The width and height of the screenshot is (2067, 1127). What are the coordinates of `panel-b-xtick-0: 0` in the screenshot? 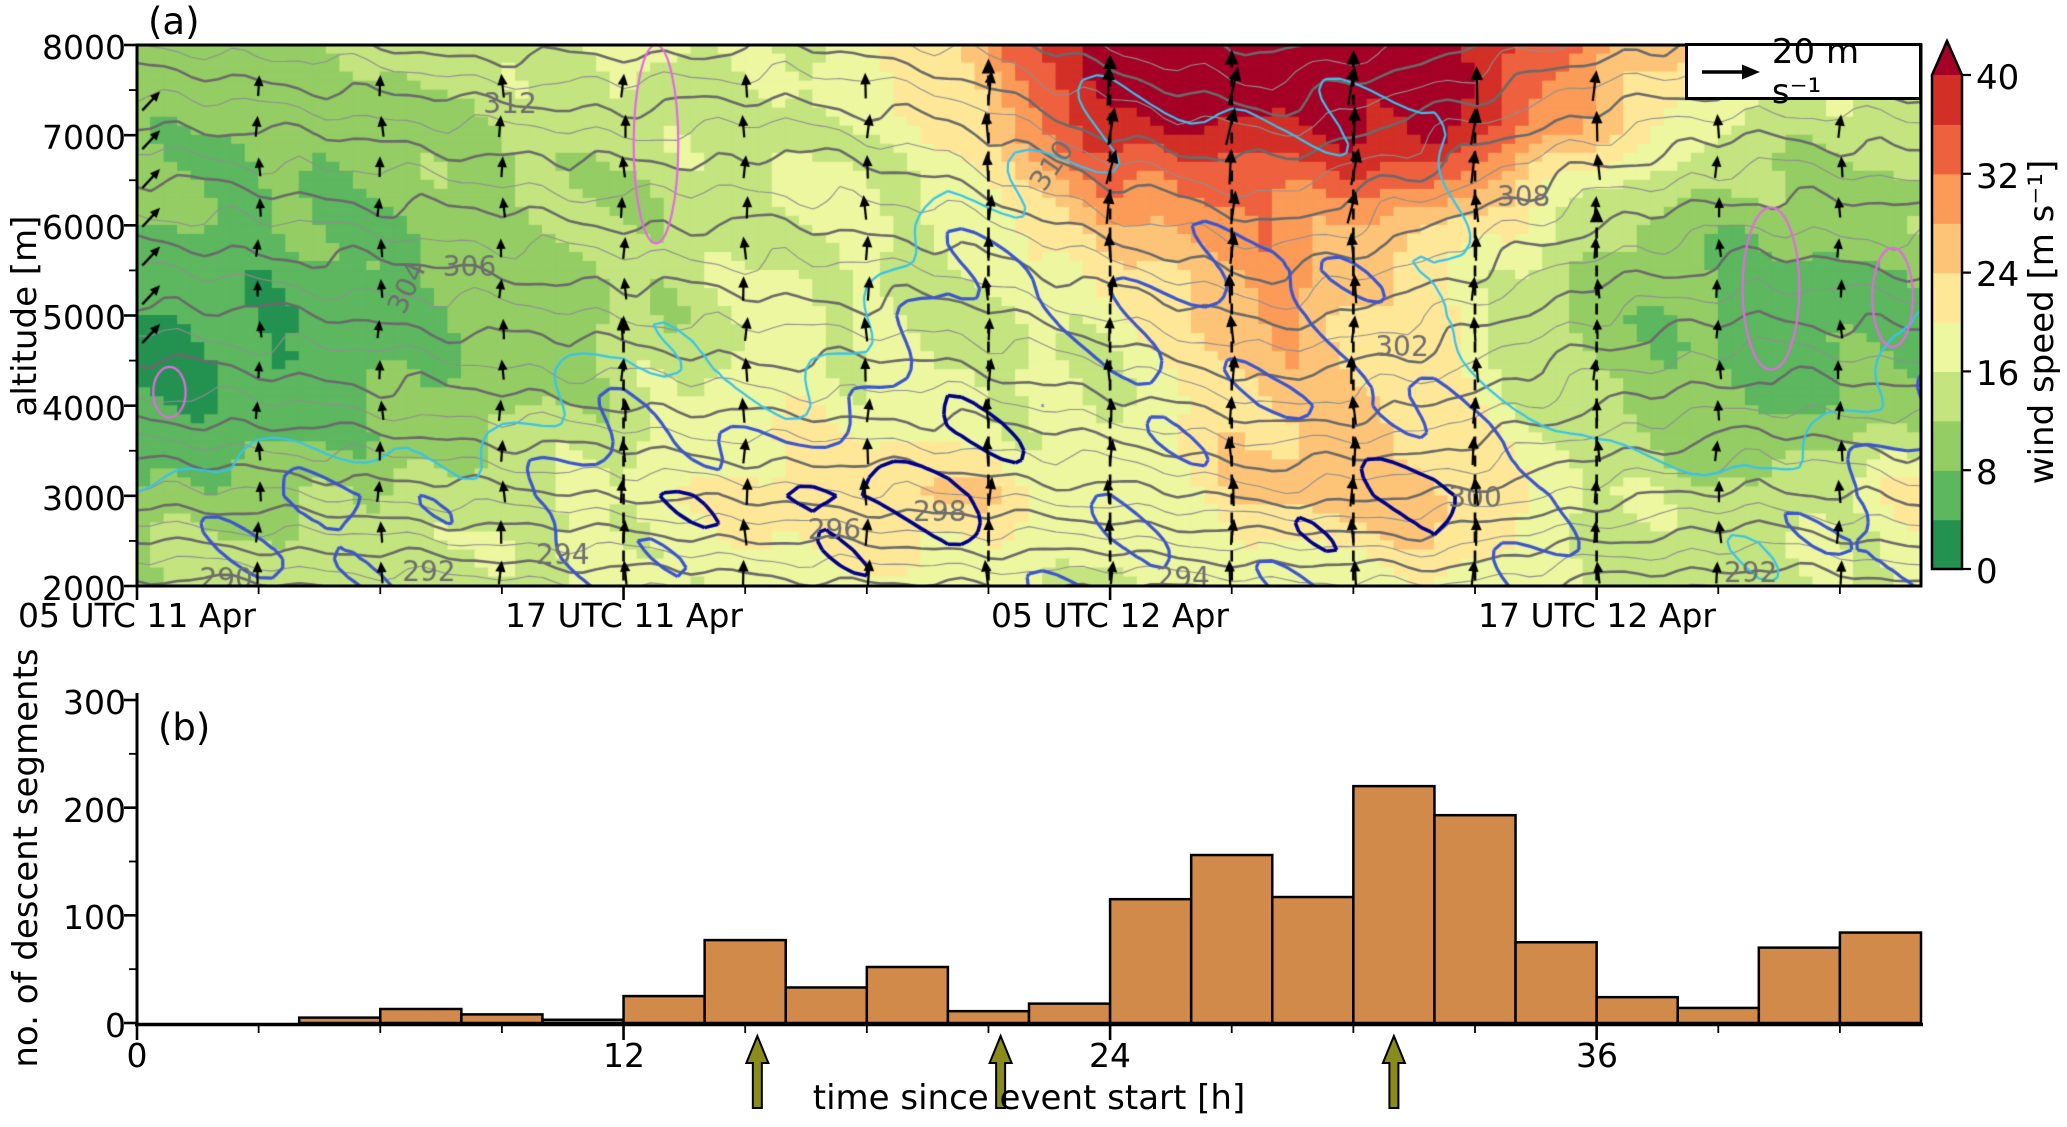 It's located at (137, 1055).